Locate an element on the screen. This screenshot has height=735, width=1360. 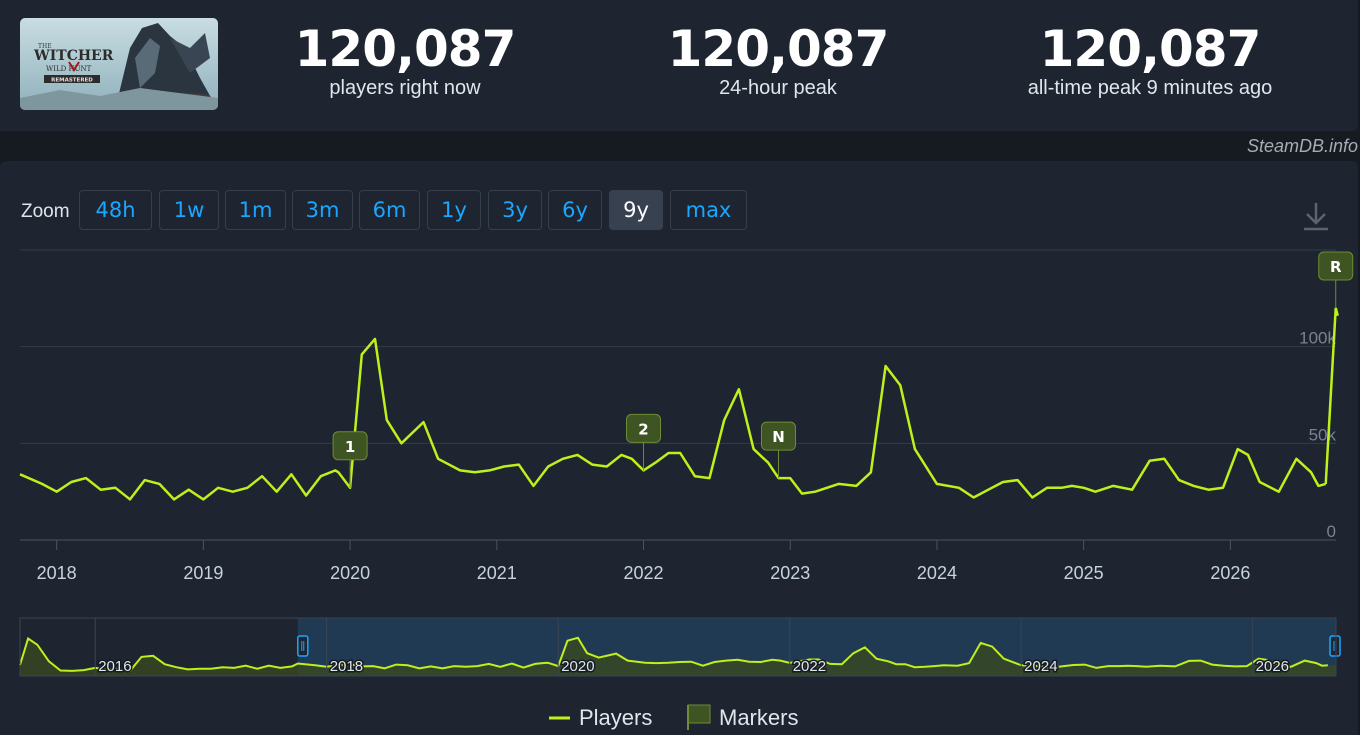
navigator-tick-label: 2022 is located at coordinates (809, 666).